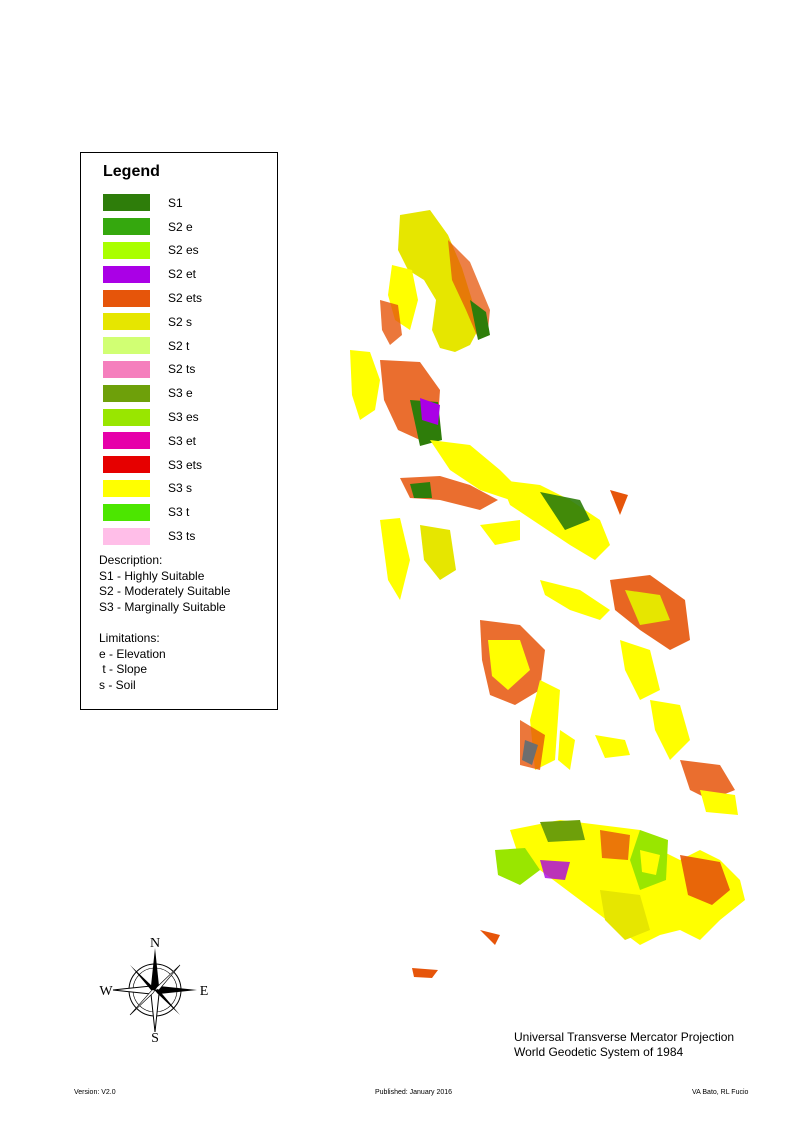 The width and height of the screenshot is (794, 1122). What do you see at coordinates (131, 171) in the screenshot?
I see `legend-title: Legend` at bounding box center [131, 171].